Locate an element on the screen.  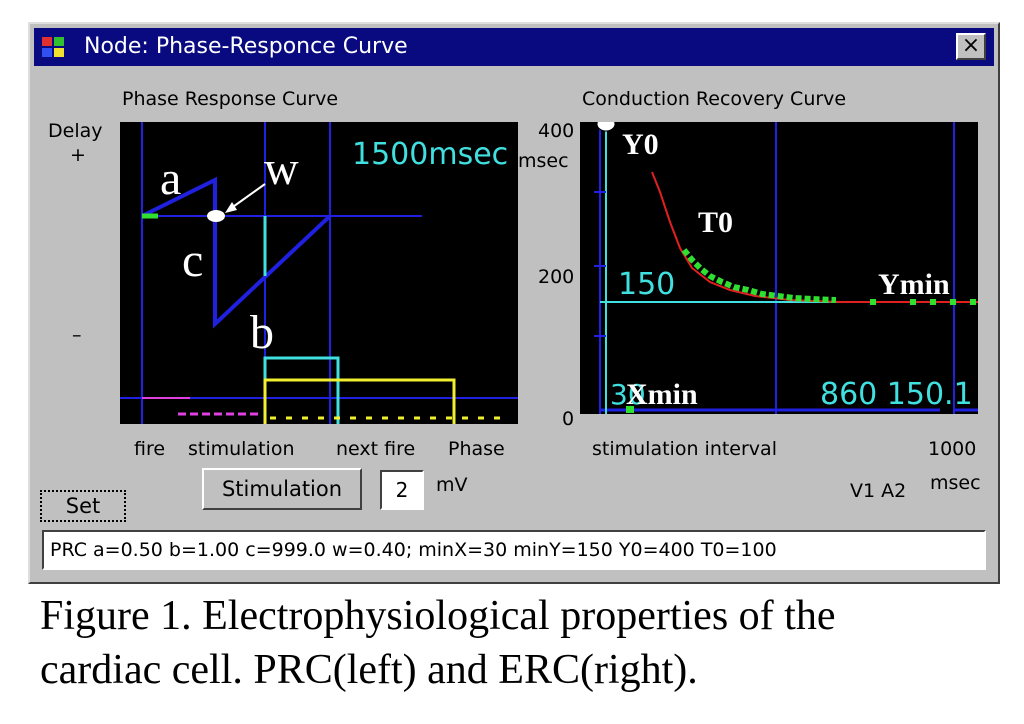
w-arrow is located at coordinates (247, 196).